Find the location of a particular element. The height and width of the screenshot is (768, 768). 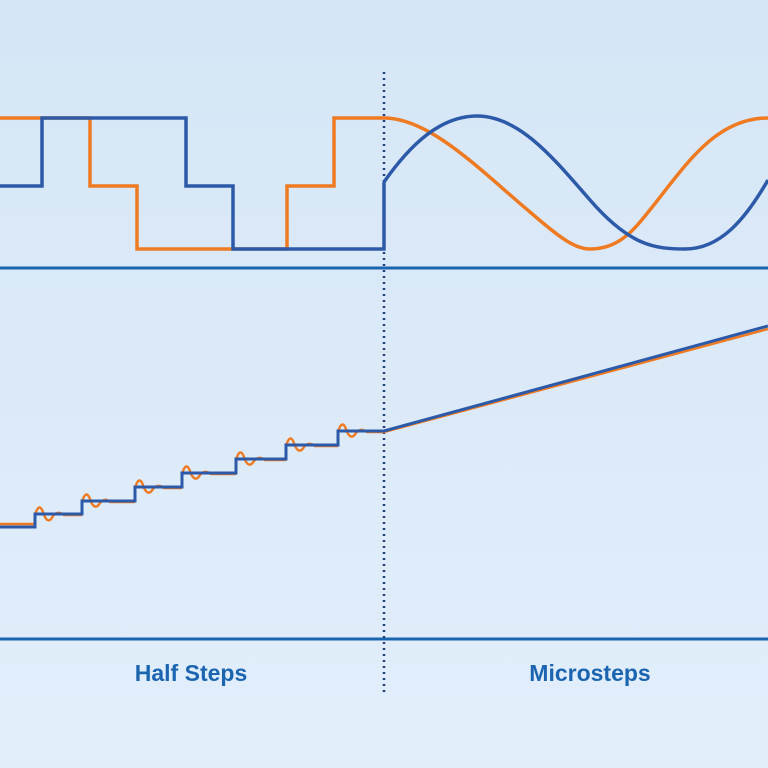

phase-b-current-half-steps is located at coordinates (193, 183).